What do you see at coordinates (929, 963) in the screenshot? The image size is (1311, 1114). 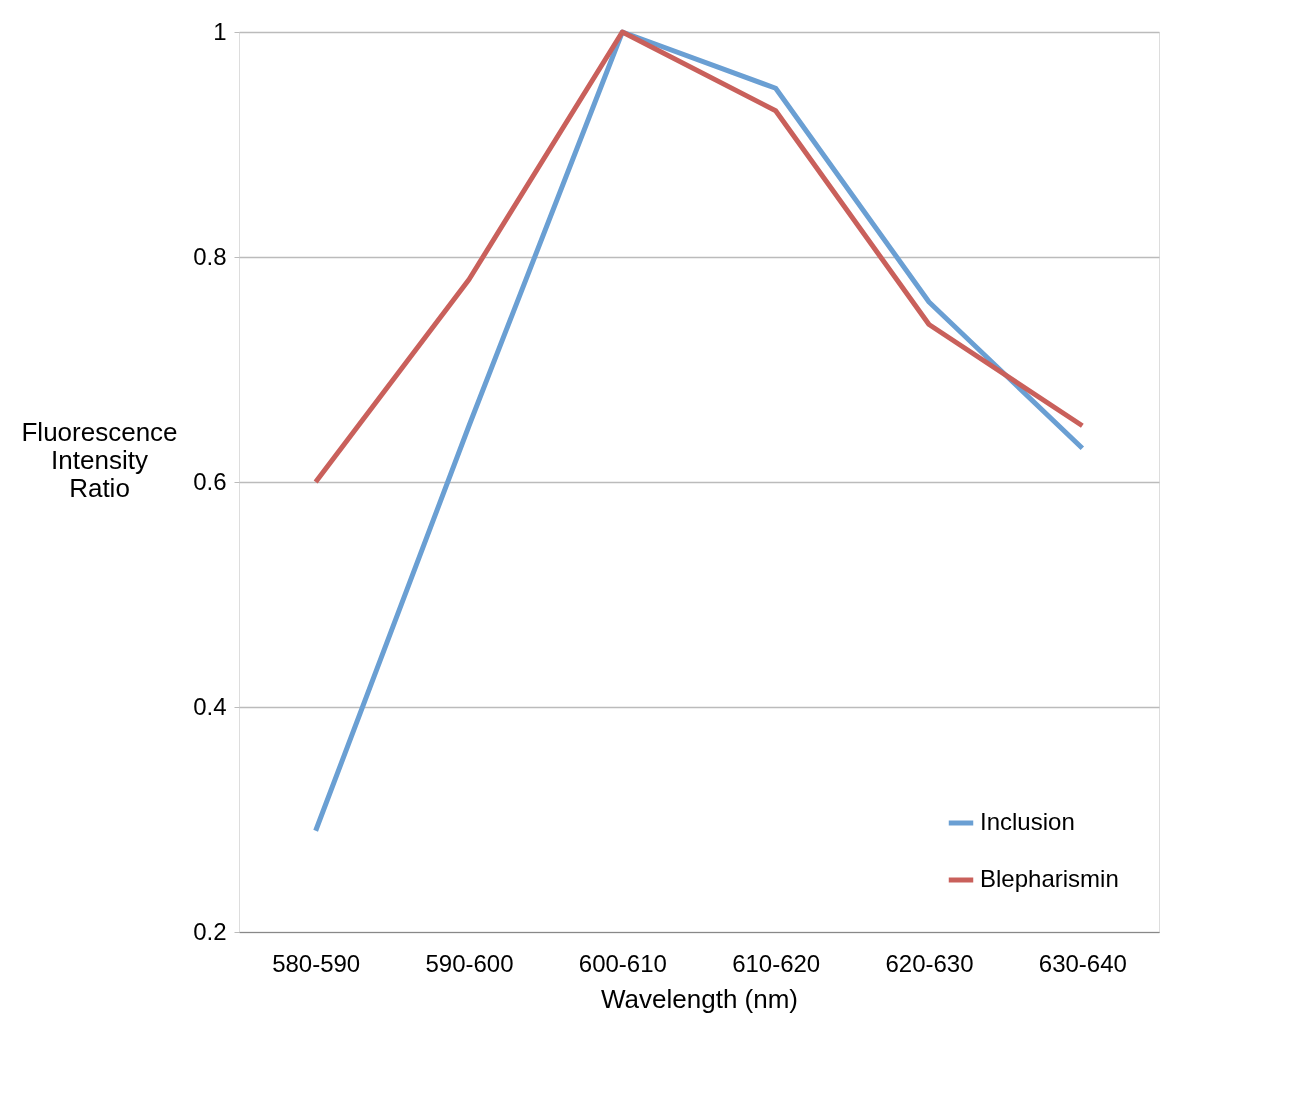 I see `x-tick-label: 620-630` at bounding box center [929, 963].